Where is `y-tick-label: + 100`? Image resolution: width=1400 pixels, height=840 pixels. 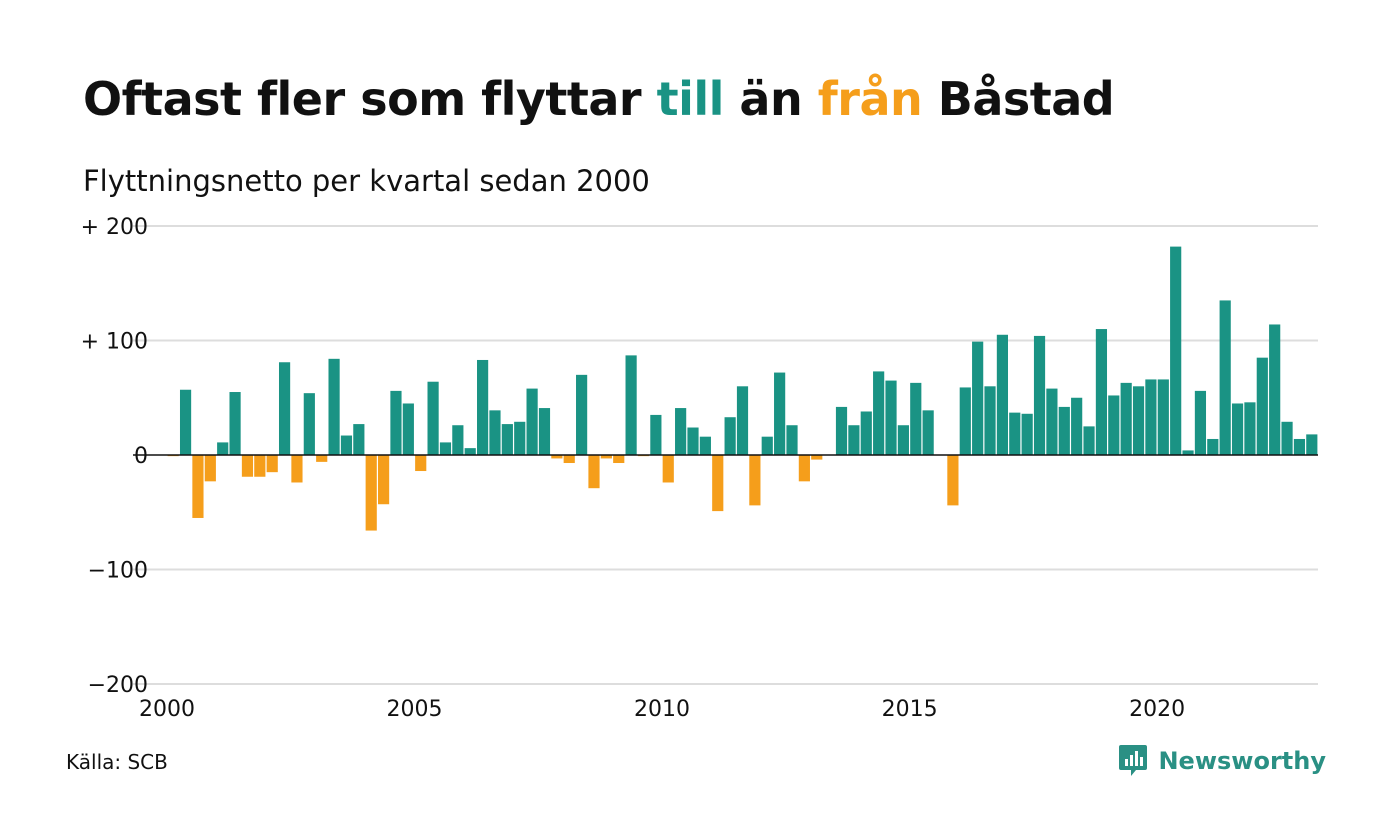 y-tick-label: + 100 is located at coordinates (114, 342).